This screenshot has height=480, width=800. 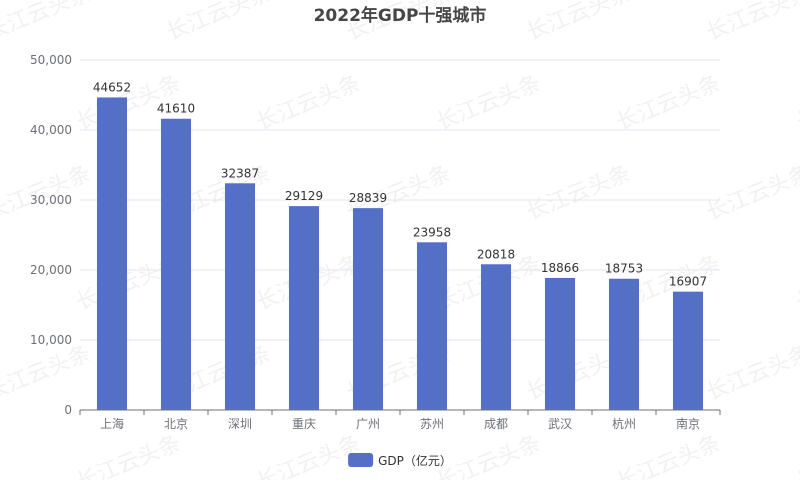 I want to click on x-axis: 上海 北京 深圳 重庆 广州 苏州 成都 武汉 杭州 南京, so click(x=400, y=420).